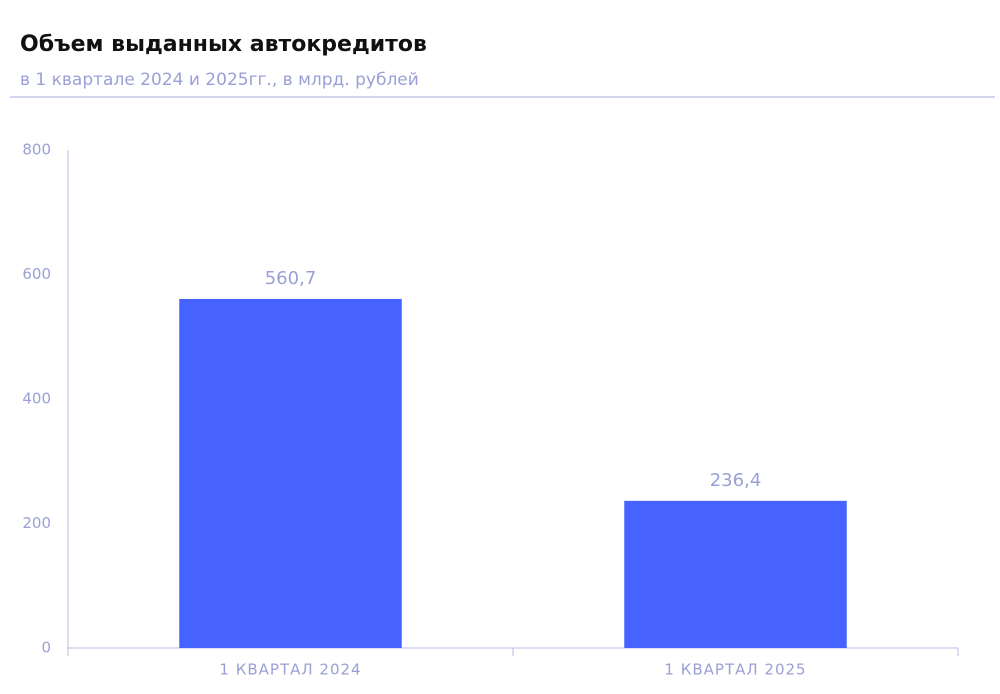  Describe the element at coordinates (223, 44) in the screenshot. I see `chart-title: Объем выданных автокредитов` at that location.